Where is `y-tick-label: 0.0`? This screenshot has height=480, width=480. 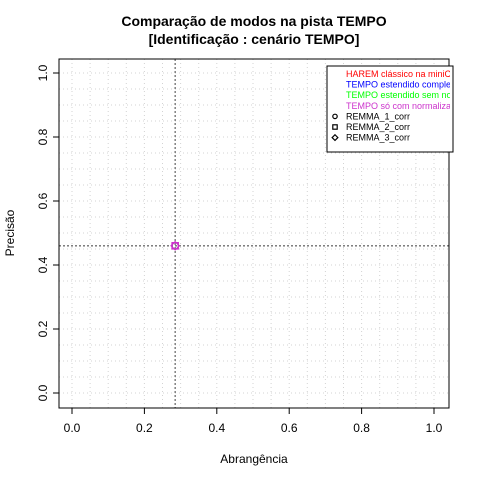 y-tick-label: 0.0 is located at coordinates (43, 392).